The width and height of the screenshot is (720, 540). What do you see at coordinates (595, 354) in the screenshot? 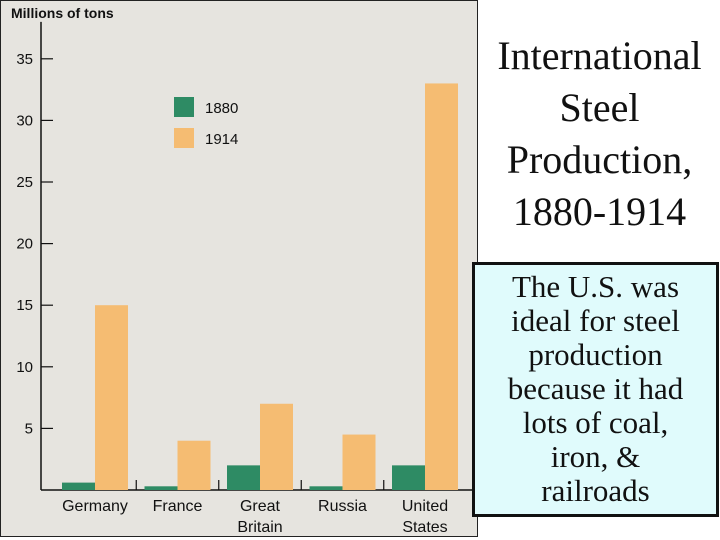
I see `note-line: production` at bounding box center [595, 354].